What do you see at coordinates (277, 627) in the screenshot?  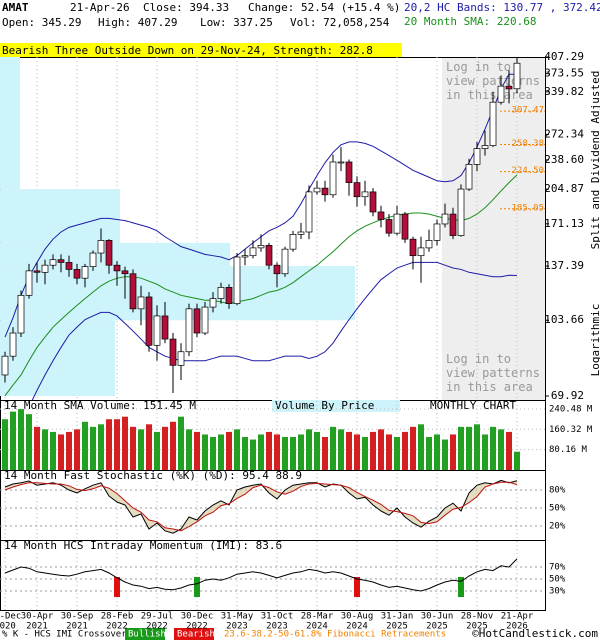 I see `x-tick-year: 2023` at bounding box center [277, 627].